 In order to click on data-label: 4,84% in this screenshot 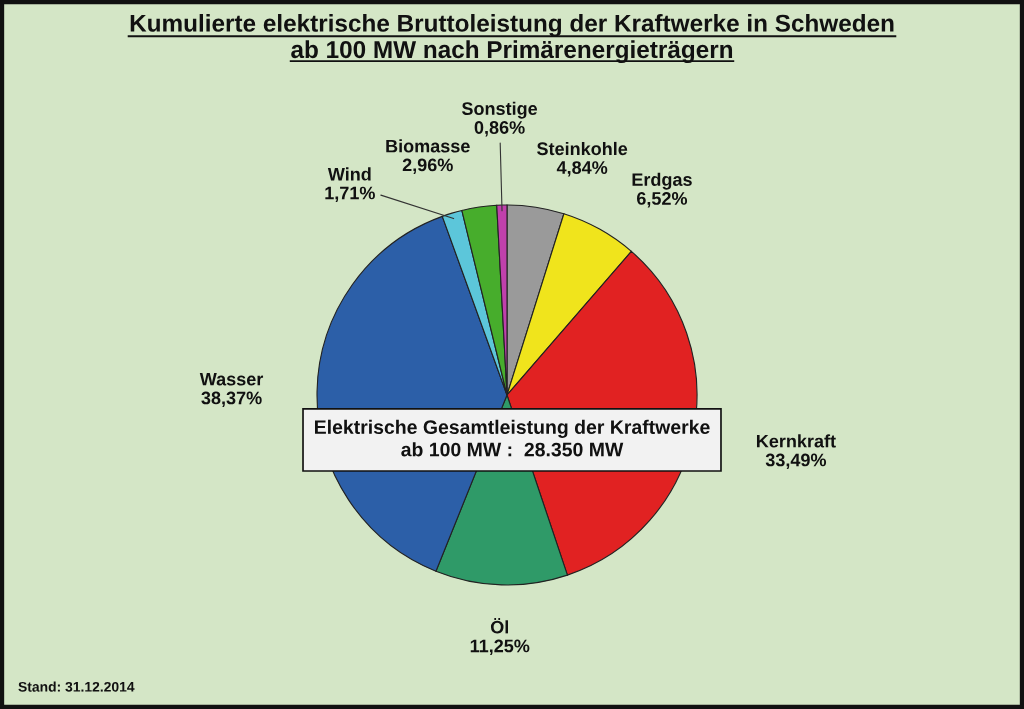, I will do `click(582, 169)`.